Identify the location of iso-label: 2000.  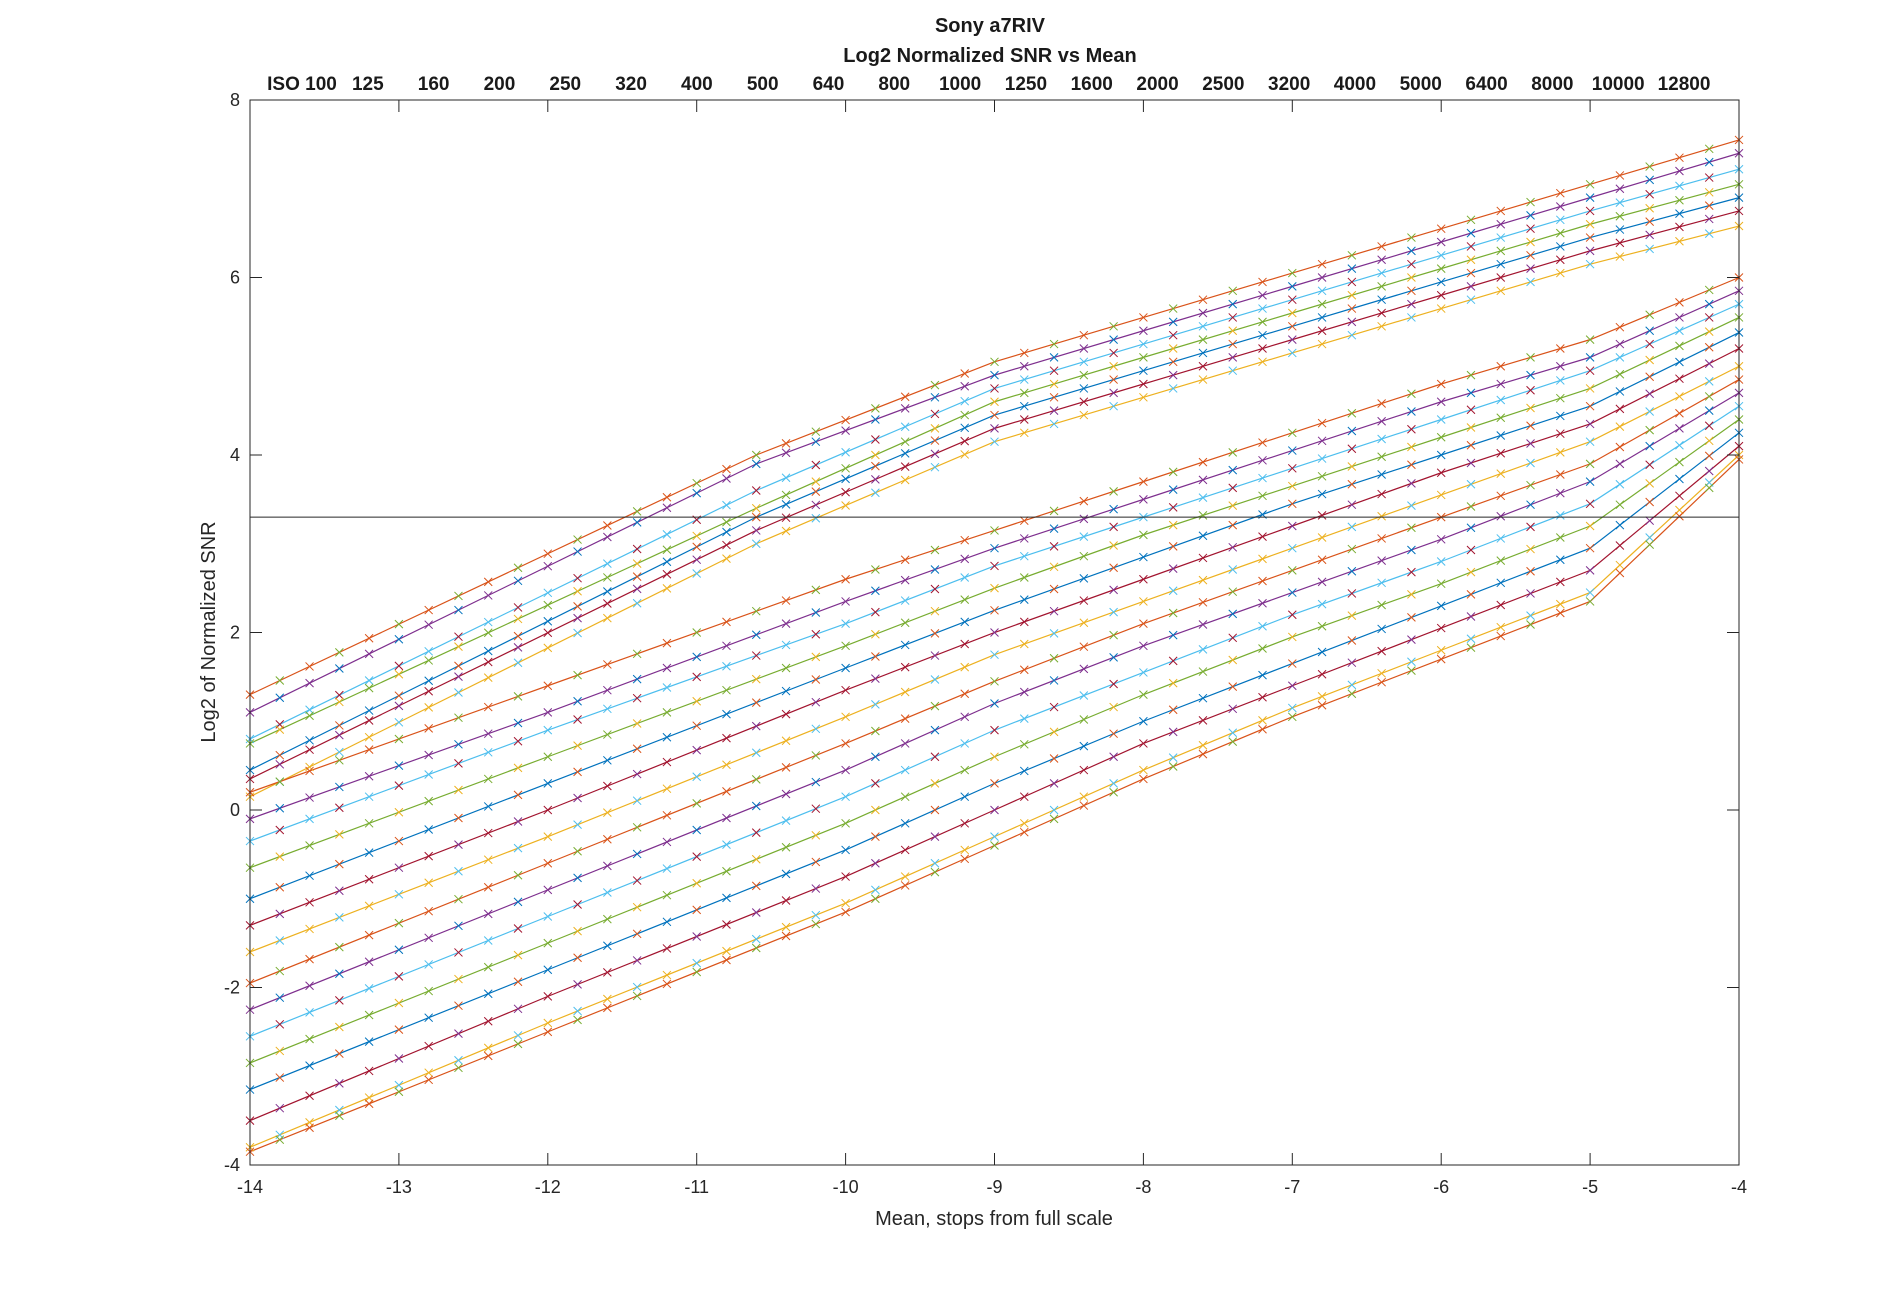
(1157, 84).